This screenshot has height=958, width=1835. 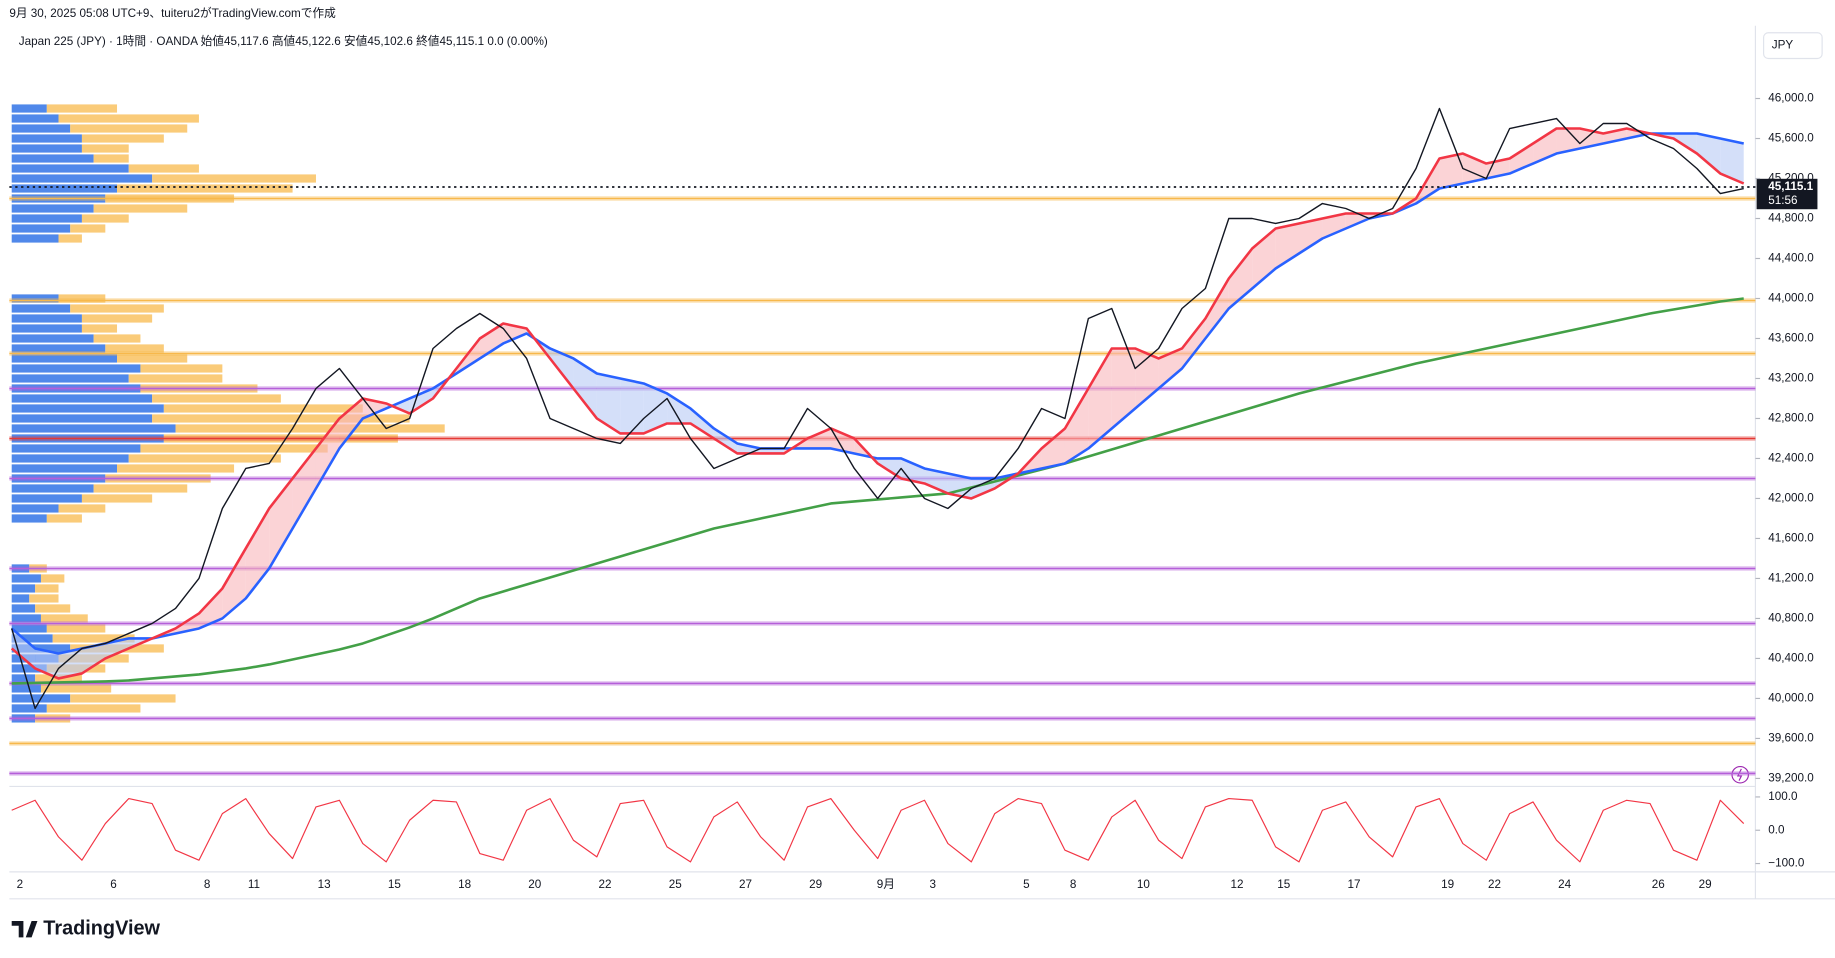 I want to click on x-tick-label: 3, so click(x=932, y=884).